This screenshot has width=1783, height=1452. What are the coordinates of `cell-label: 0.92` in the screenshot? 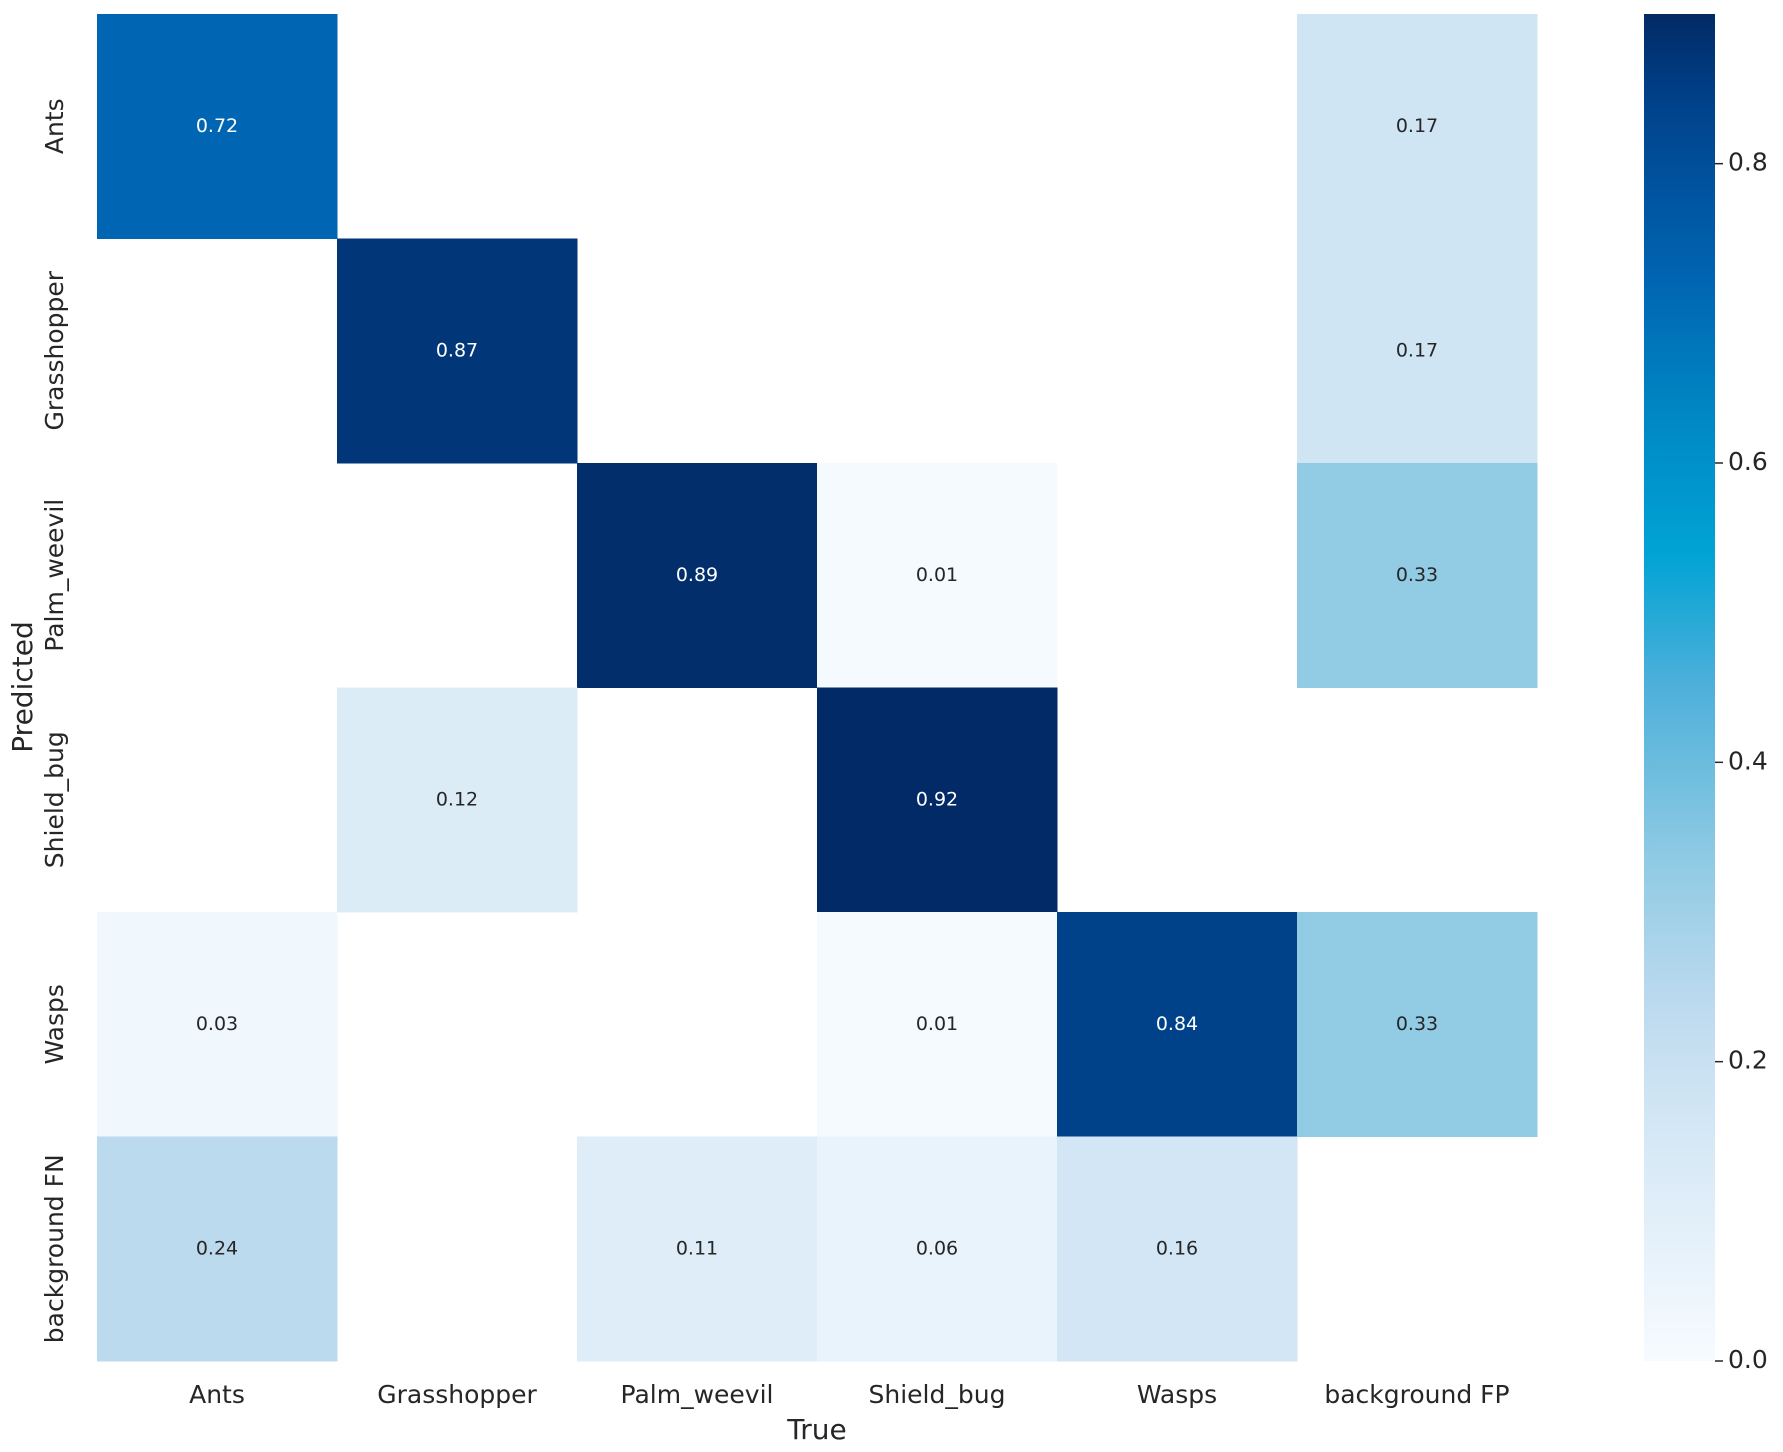 It's located at (937, 799).